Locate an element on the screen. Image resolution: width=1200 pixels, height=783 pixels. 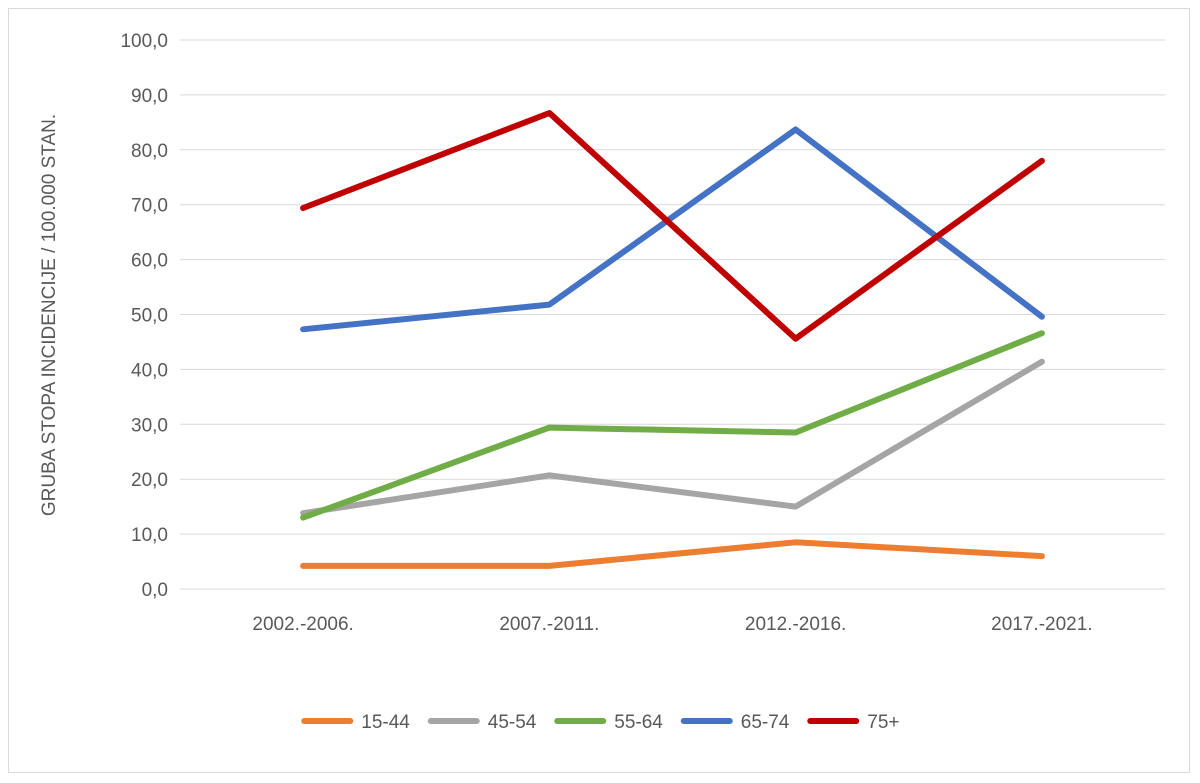
legend-item-55-64: 55-64 is located at coordinates (608, 722).